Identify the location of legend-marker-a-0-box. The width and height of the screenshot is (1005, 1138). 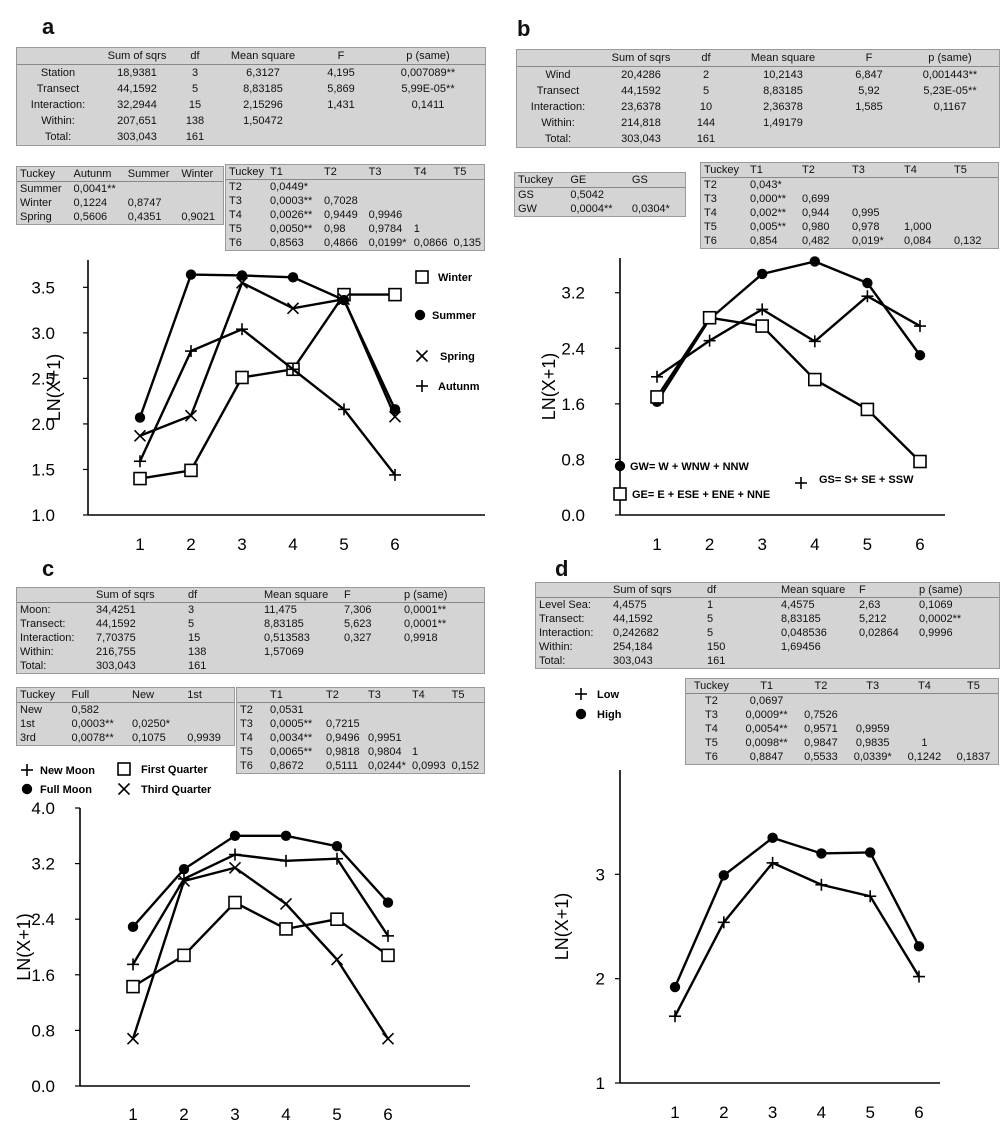
(422, 277).